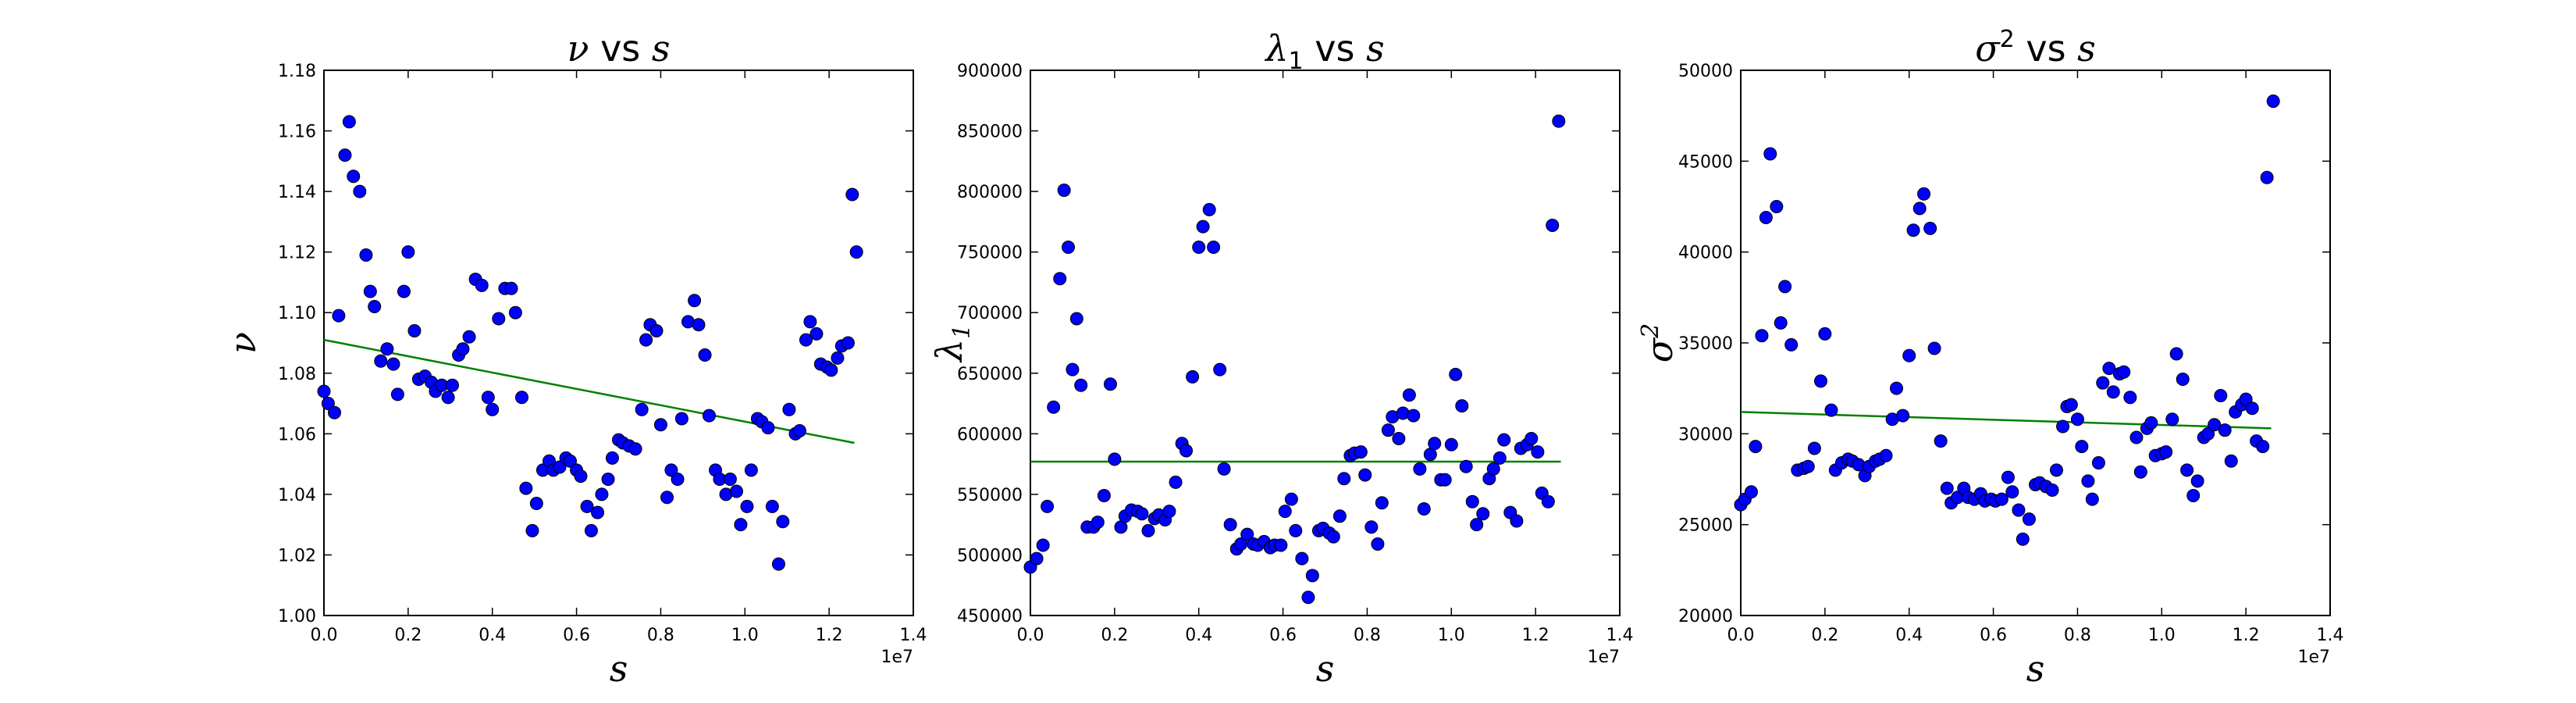 The image size is (2576, 703). Describe the element at coordinates (297, 495) in the screenshot. I see `nu-y-tick-label: 1.04` at that location.